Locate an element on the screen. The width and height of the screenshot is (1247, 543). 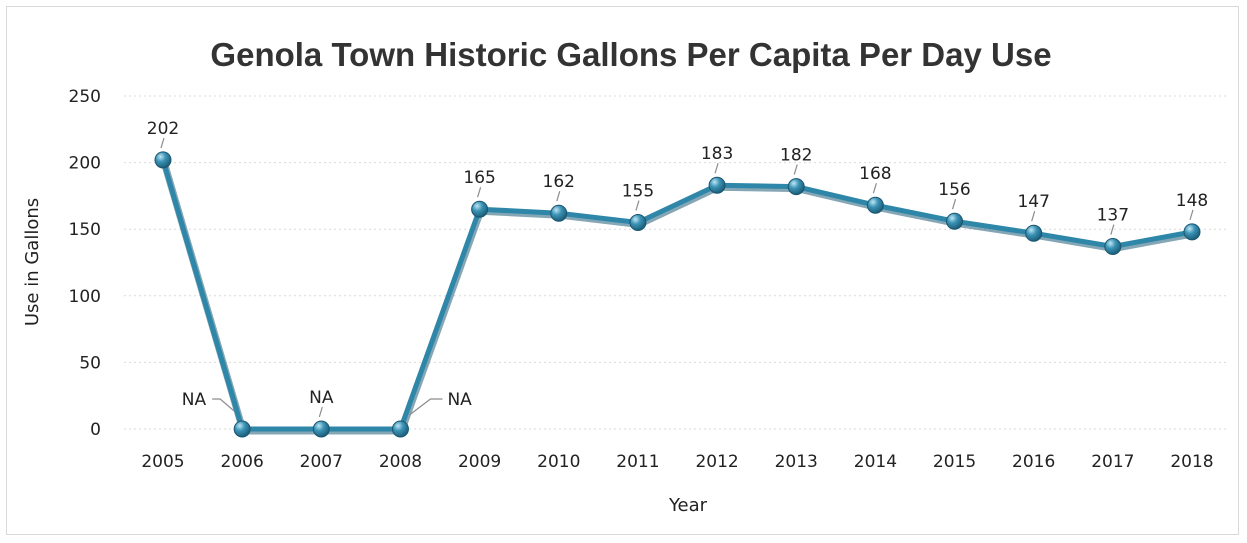
x-tick-label: 2014 is located at coordinates (875, 462).